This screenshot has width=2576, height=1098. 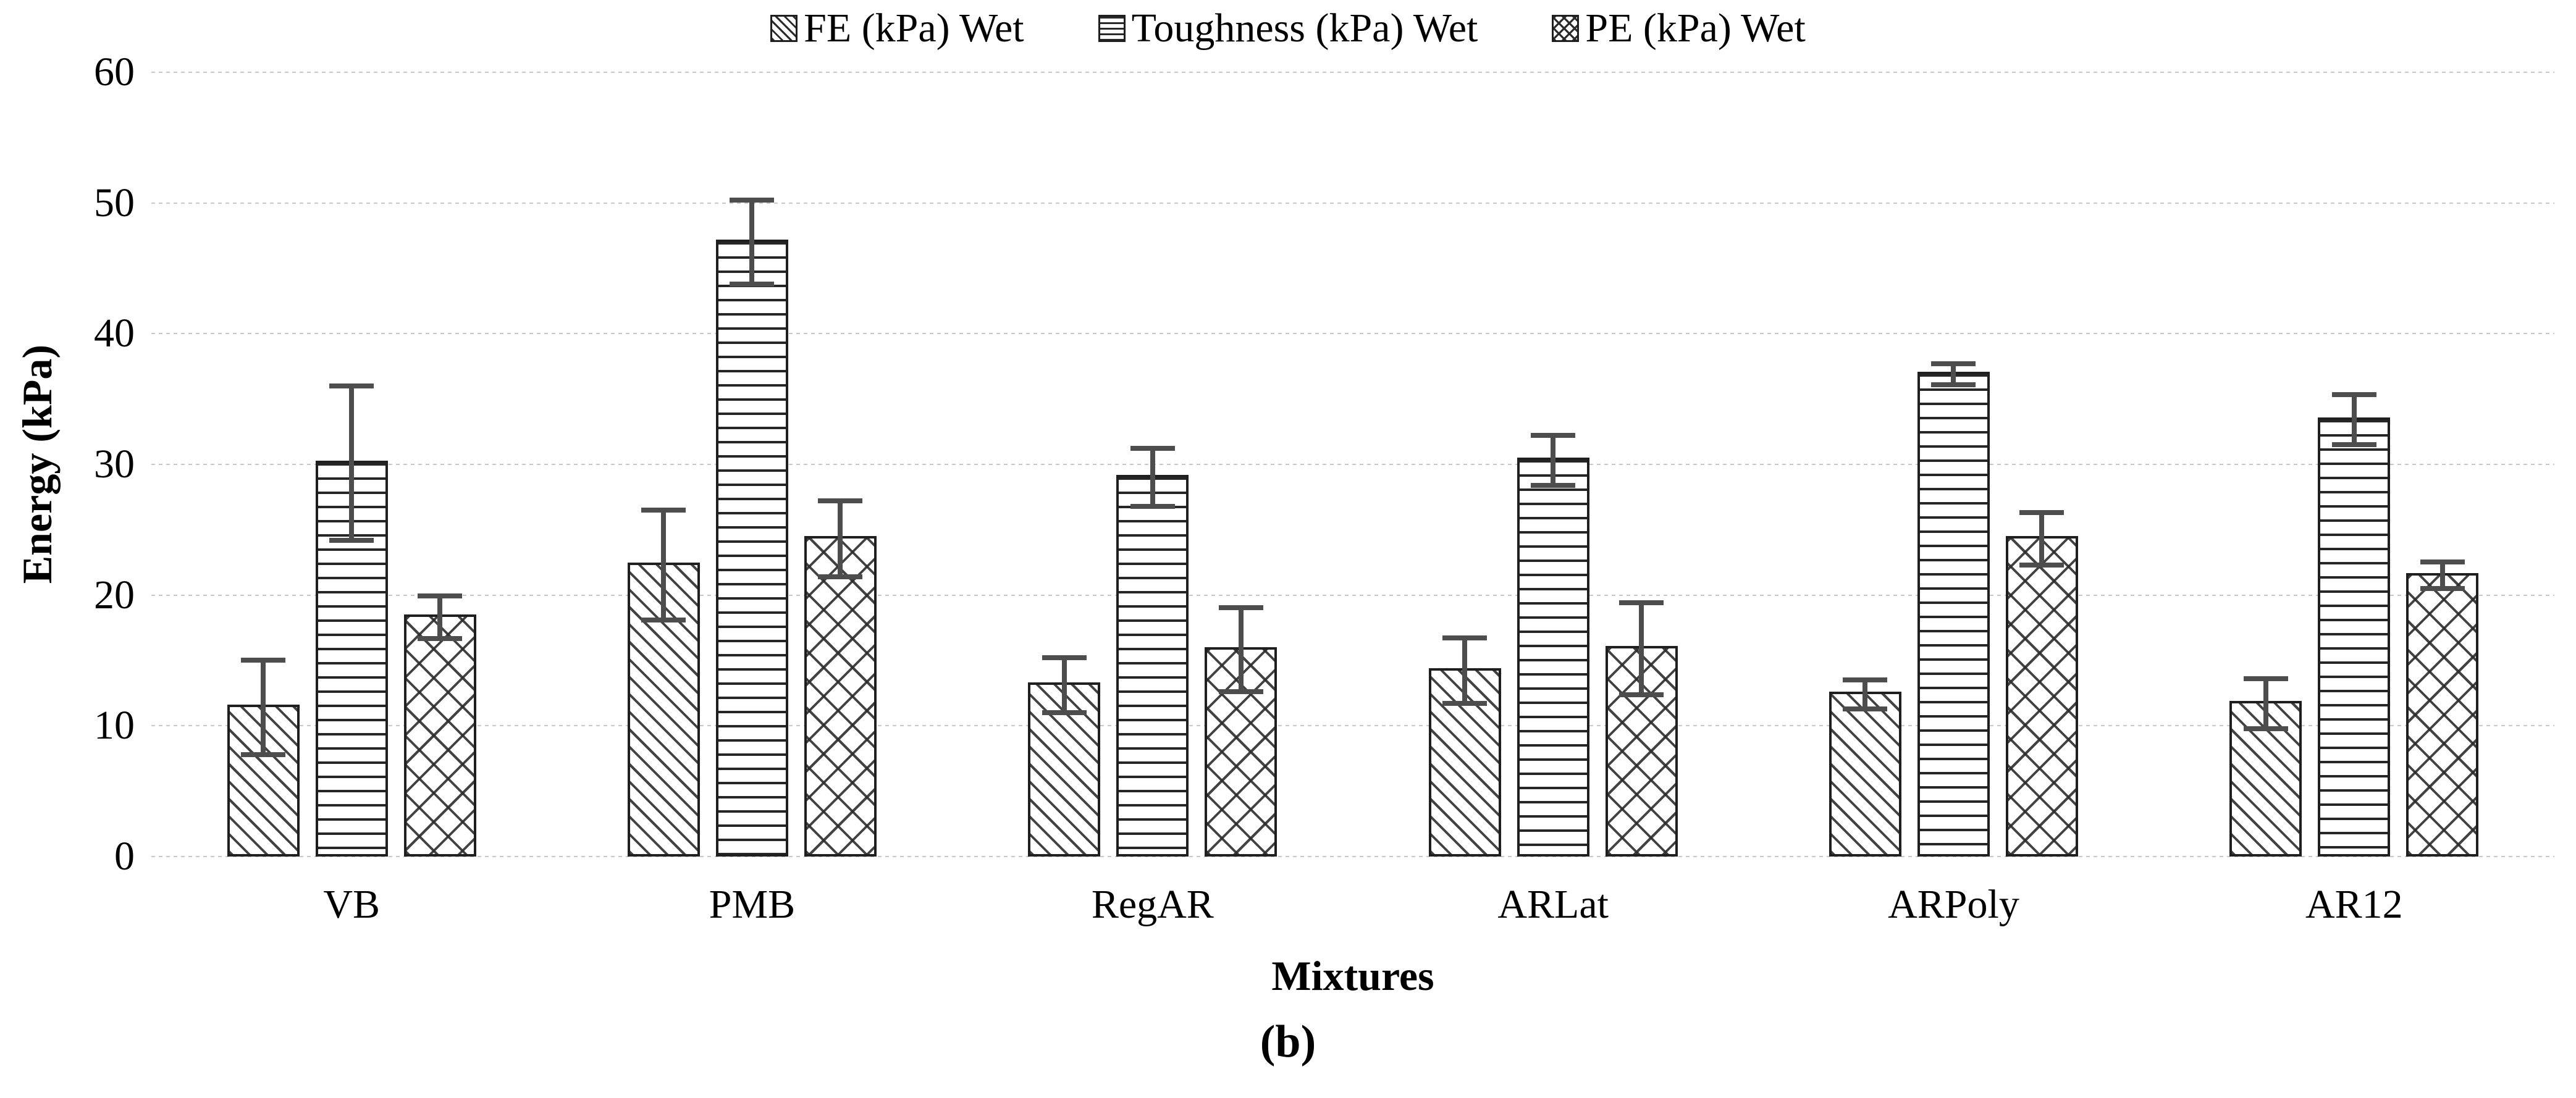 What do you see at coordinates (114, 595) in the screenshot?
I see `y-tick-label-20: 20` at bounding box center [114, 595].